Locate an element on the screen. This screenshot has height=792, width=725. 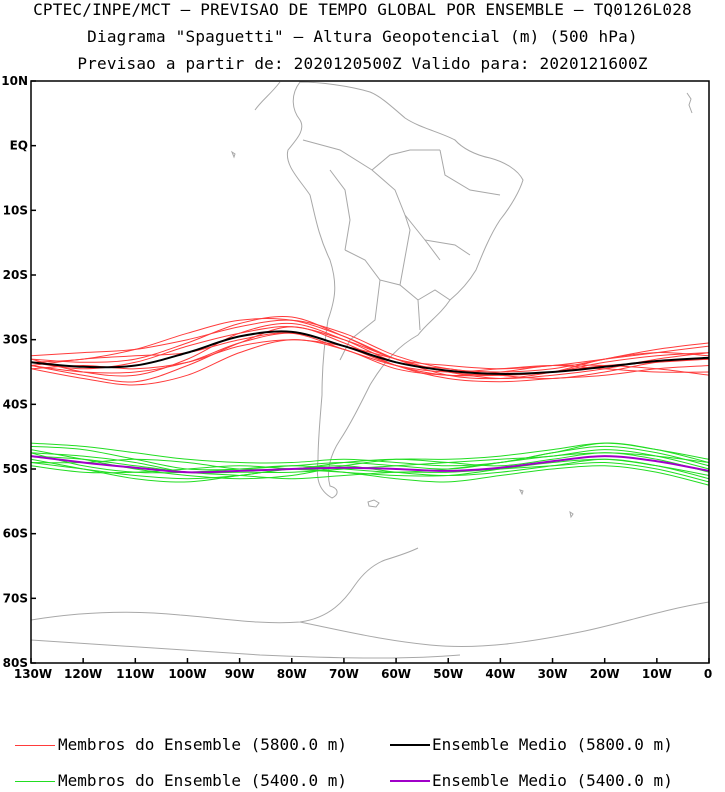
x-tick-label: 120W is located at coordinates (83, 674).